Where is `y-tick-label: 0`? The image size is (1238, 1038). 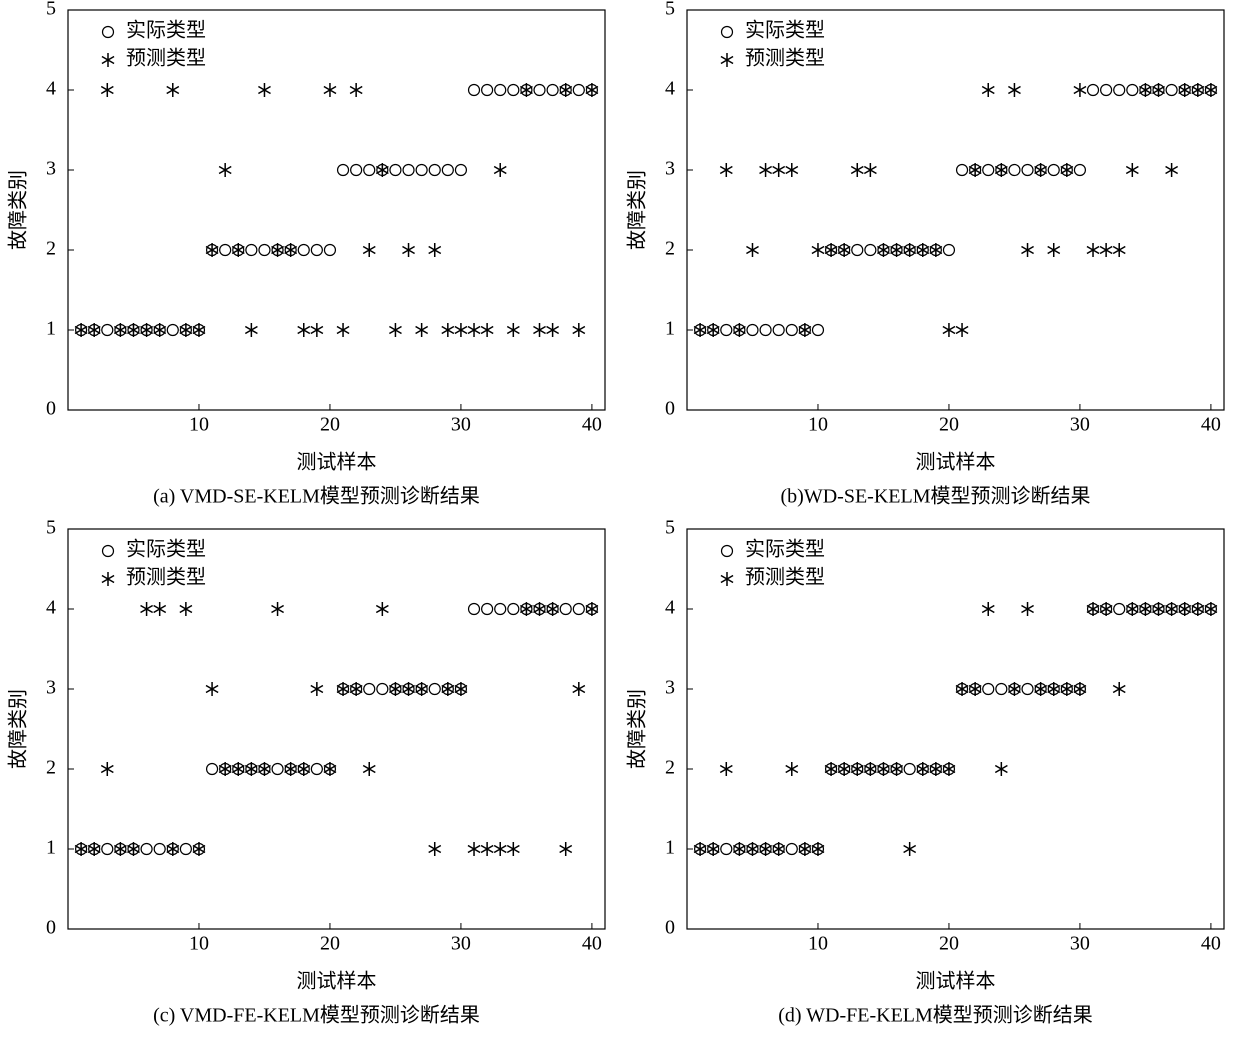
y-tick-label: 0 is located at coordinates (670, 409).